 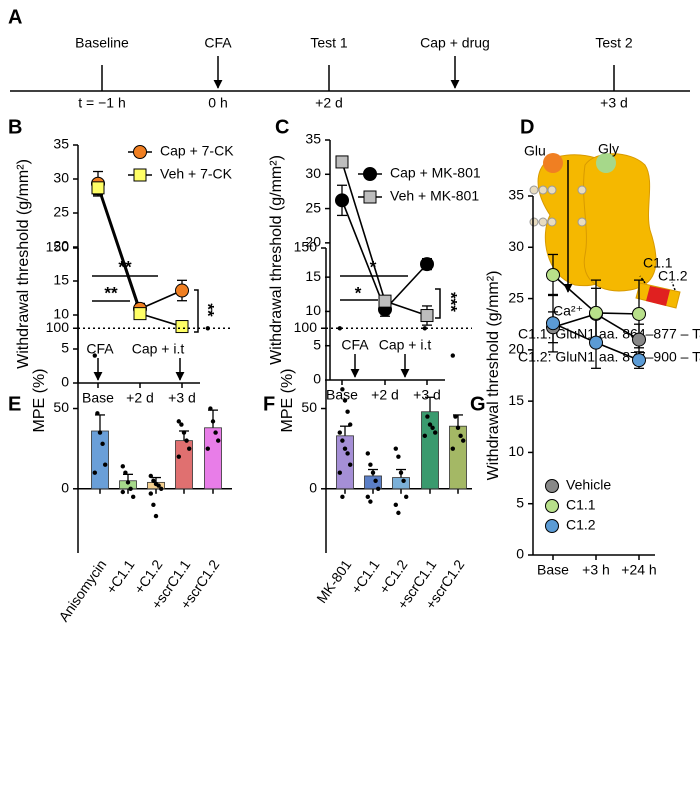 What do you see at coordinates (82, 591) in the screenshot?
I see `x-tick-label: Anisomycin` at bounding box center [82, 591].